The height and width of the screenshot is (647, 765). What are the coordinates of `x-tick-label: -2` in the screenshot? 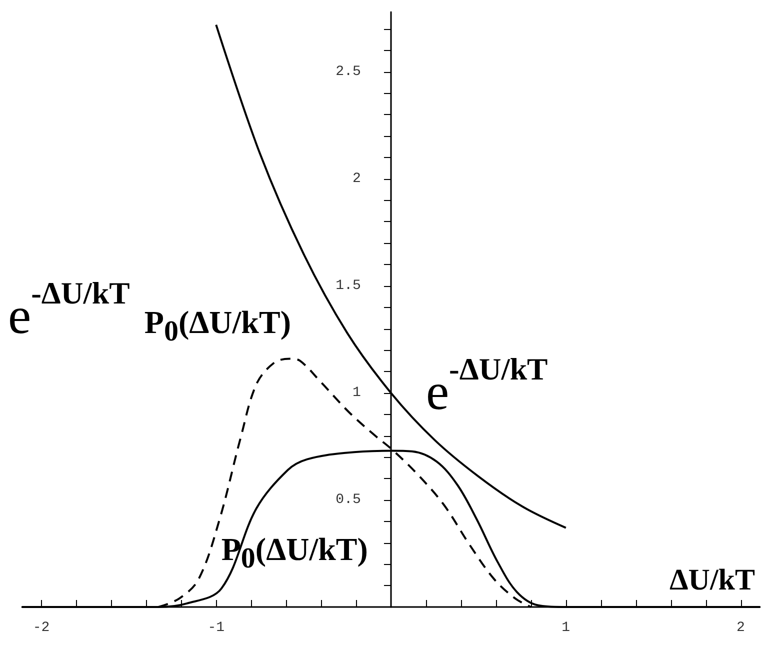 It's located at (41, 628).